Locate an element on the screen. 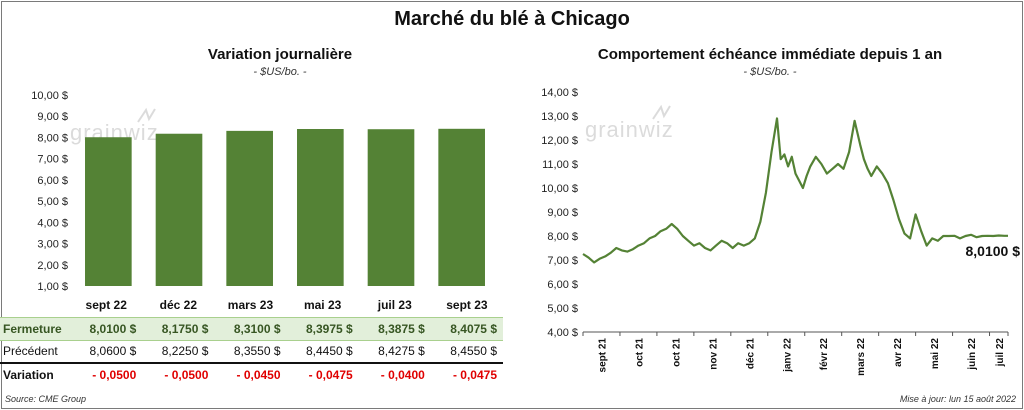 The height and width of the screenshot is (410, 1024). x-tick-label: sept 21 is located at coordinates (602, 355).